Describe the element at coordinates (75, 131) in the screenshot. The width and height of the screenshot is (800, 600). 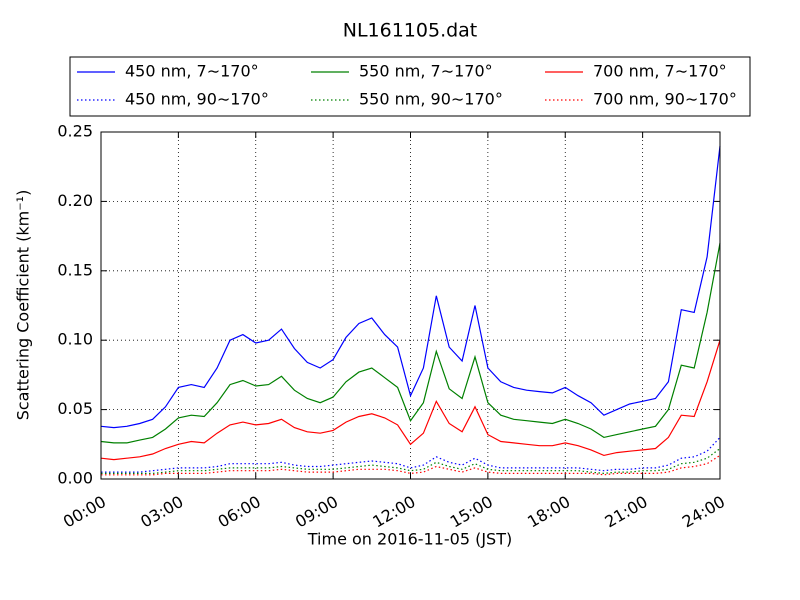
I see `y-tick-label: 0.25` at that location.